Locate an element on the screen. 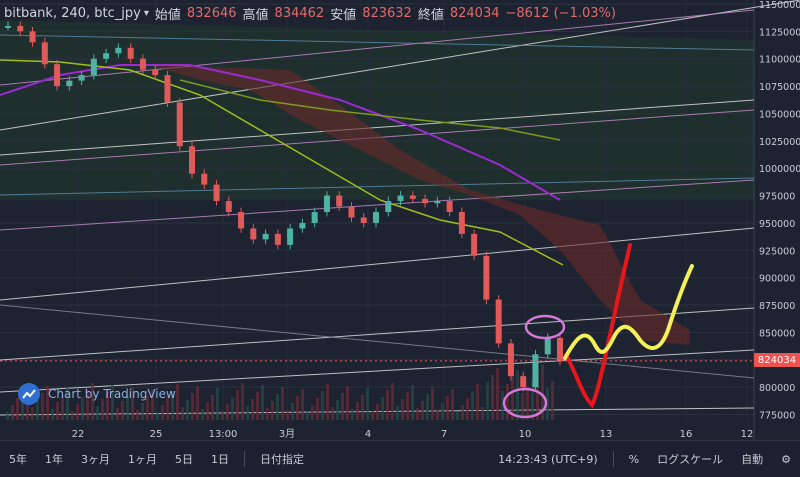 The height and width of the screenshot is (477, 800). y-tick-label: 1075000 is located at coordinates (779, 87).